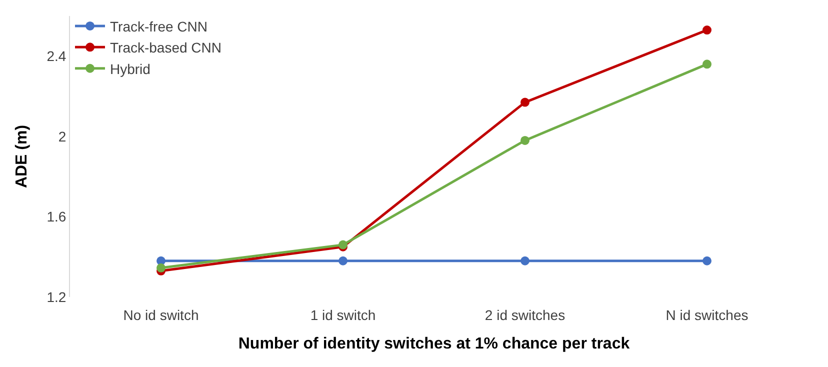 The image size is (828, 367). What do you see at coordinates (22, 156) in the screenshot?
I see `y-axis-title: ADE (m)` at bounding box center [22, 156].